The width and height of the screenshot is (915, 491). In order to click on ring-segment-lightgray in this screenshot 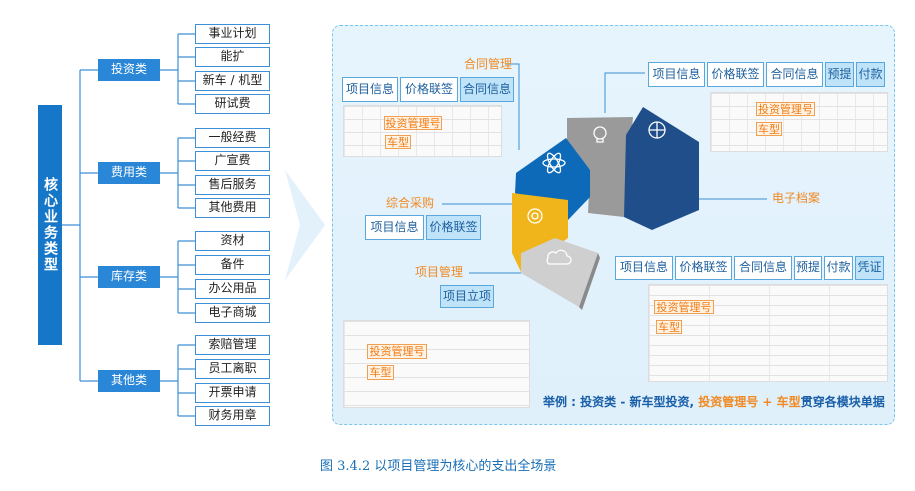, I will do `click(559, 272)`.